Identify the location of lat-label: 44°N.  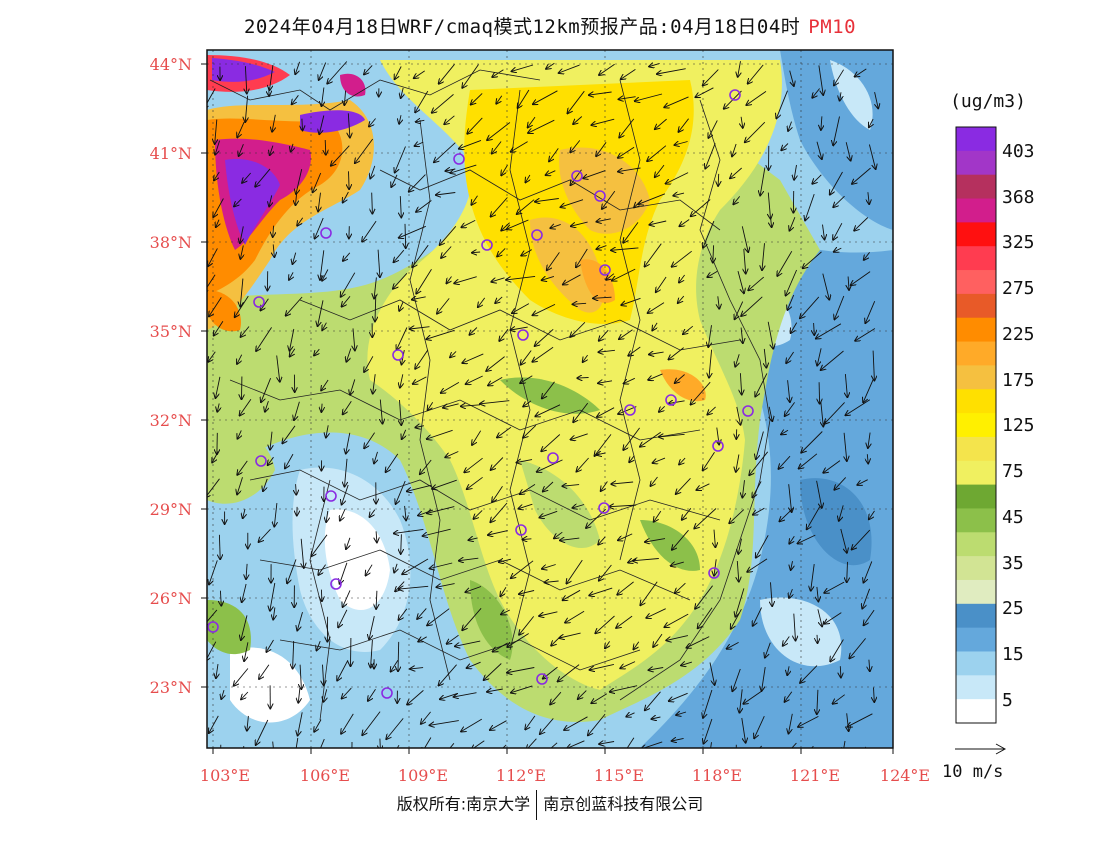
(170, 64).